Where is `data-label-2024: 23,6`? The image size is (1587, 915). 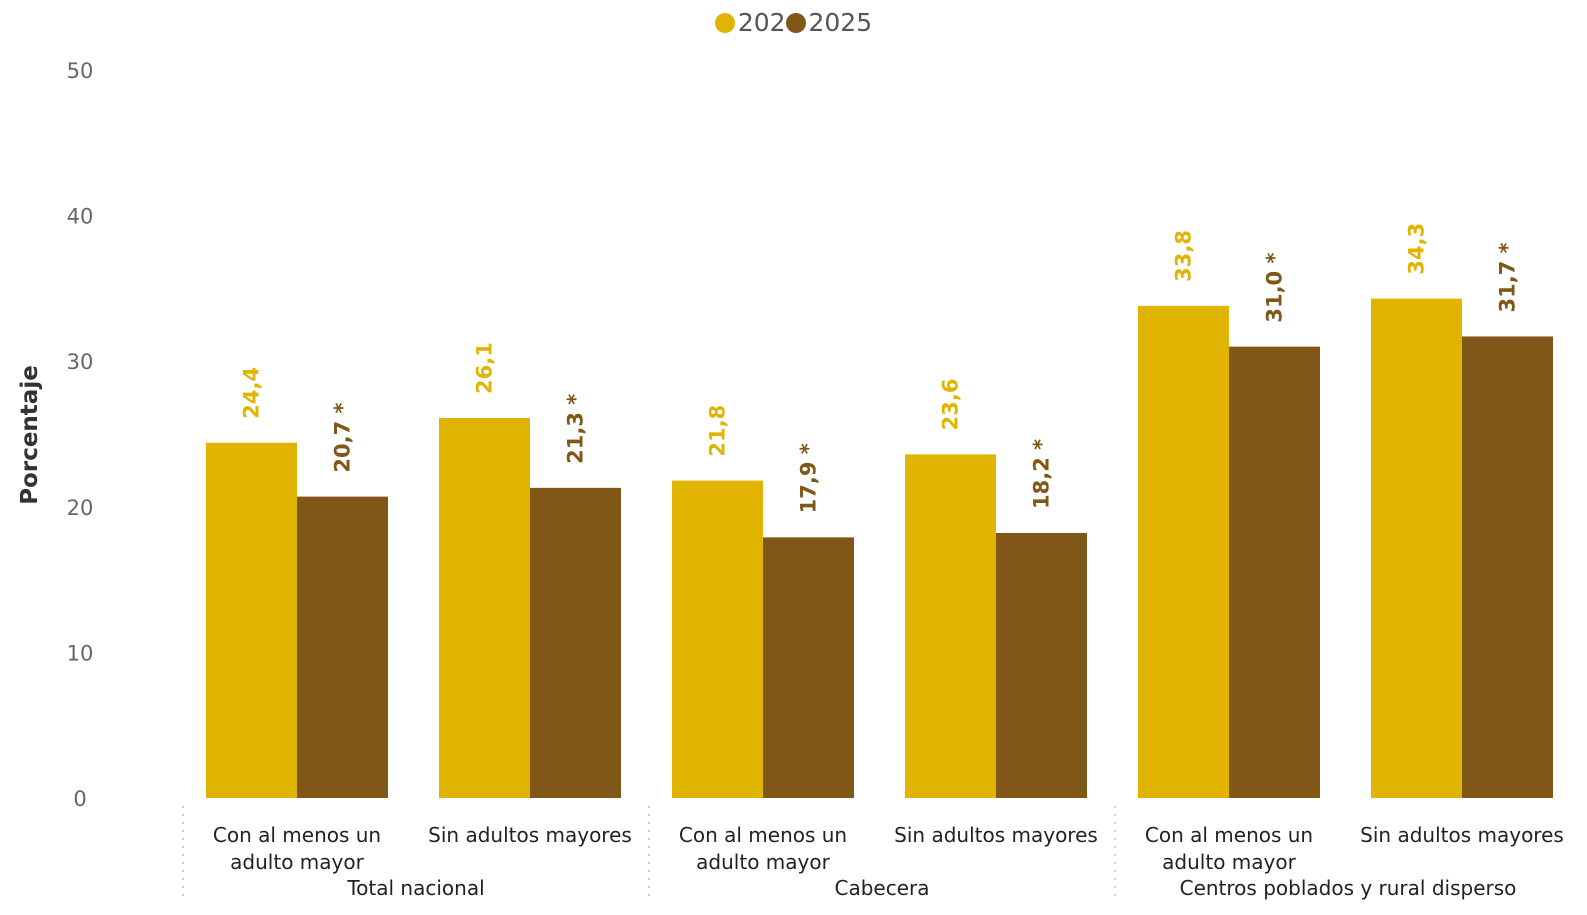 data-label-2024: 23,6 is located at coordinates (951, 405).